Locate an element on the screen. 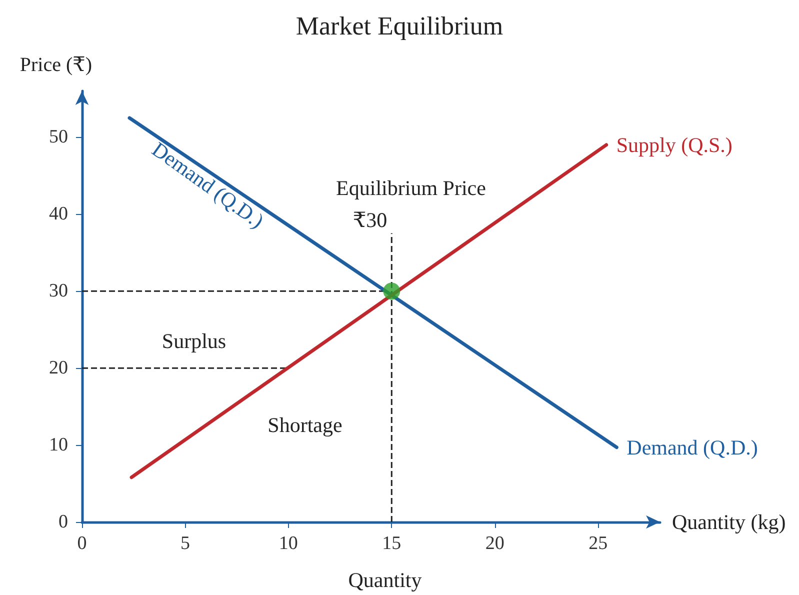  x-tick-label: 5 is located at coordinates (185, 543).